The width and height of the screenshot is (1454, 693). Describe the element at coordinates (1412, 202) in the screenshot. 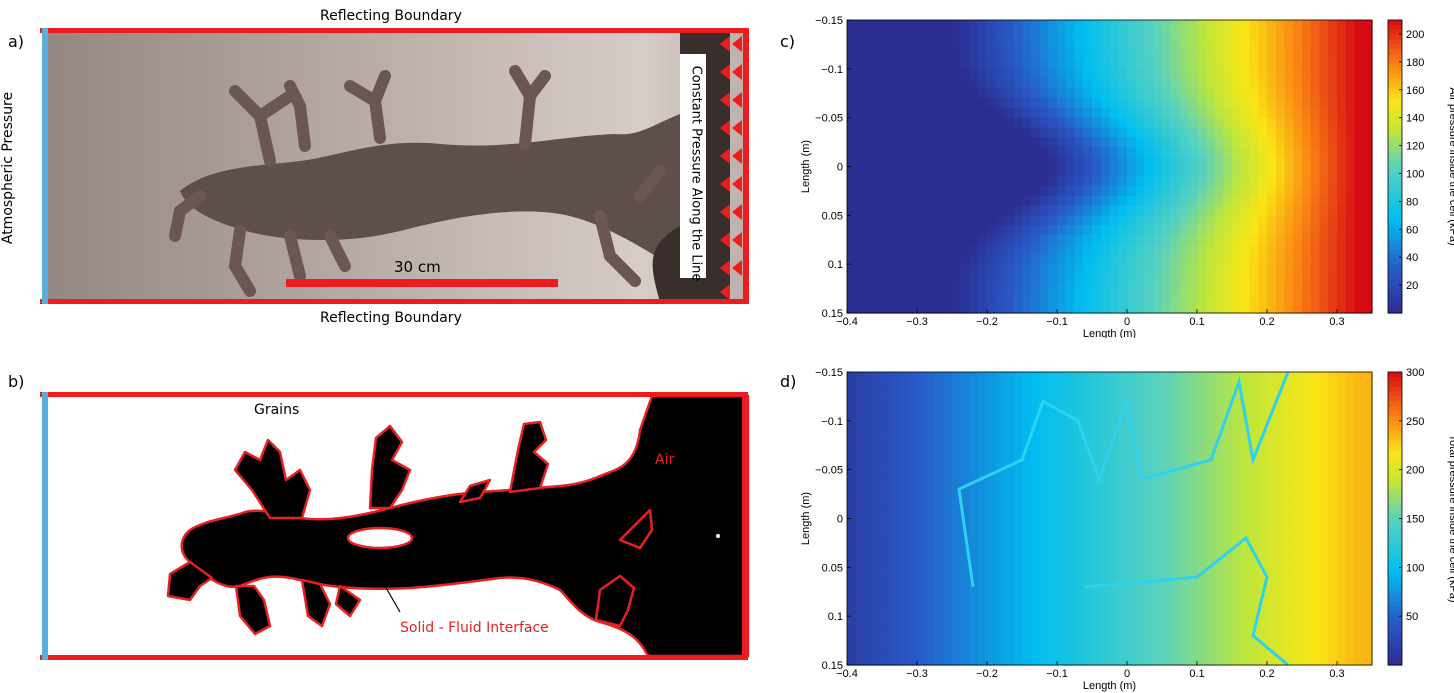

I see `colorbar-tick-label: 80` at that location.